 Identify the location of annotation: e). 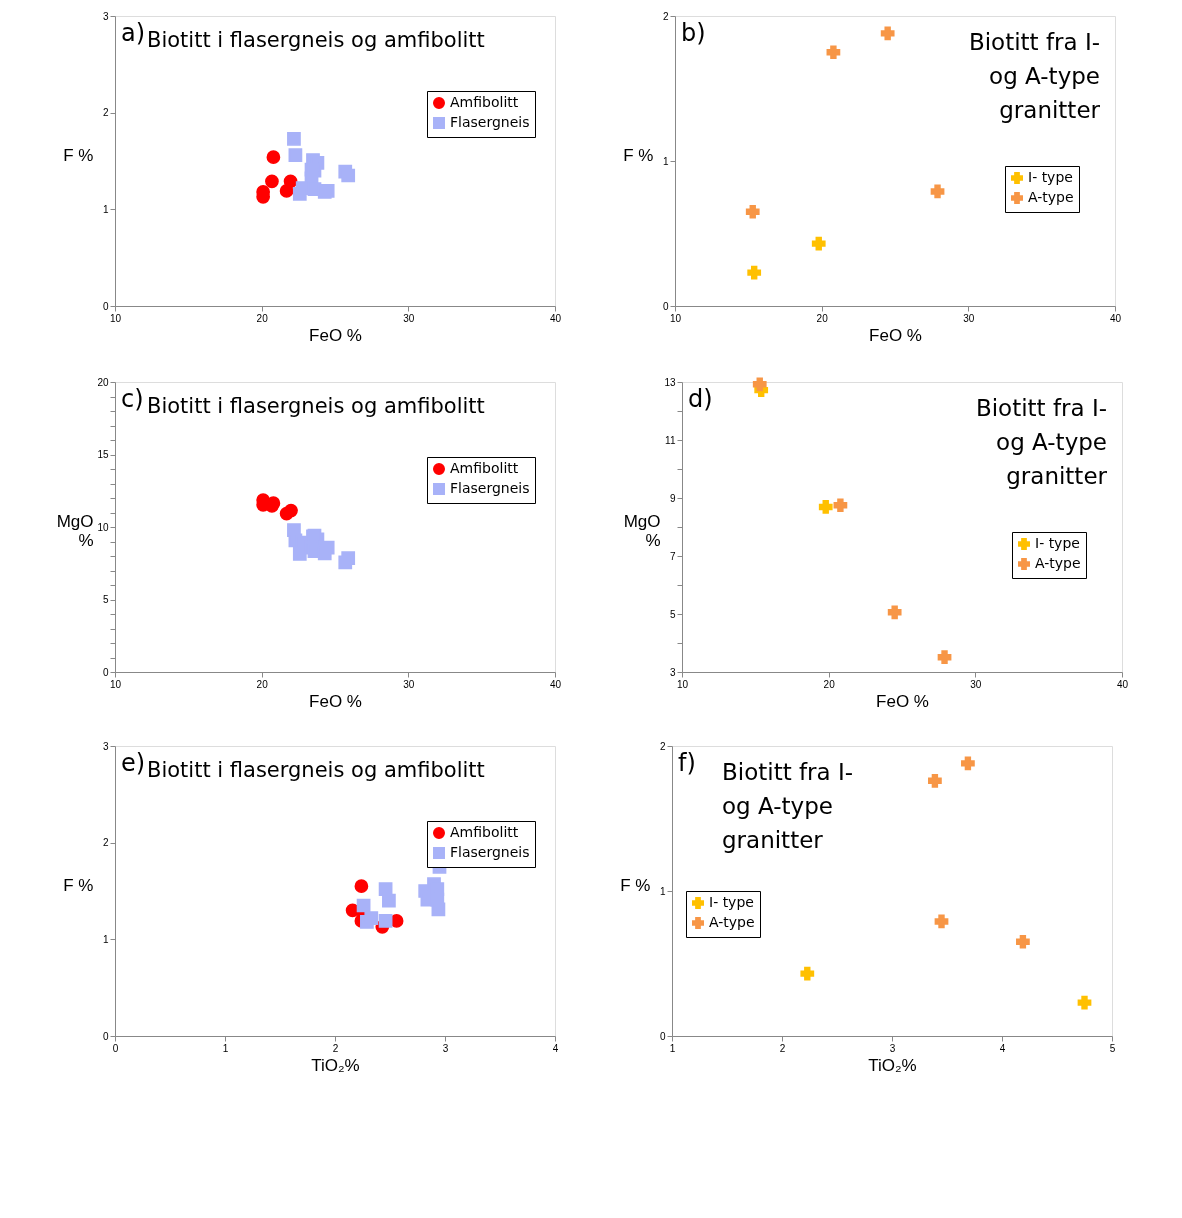
(133, 763).